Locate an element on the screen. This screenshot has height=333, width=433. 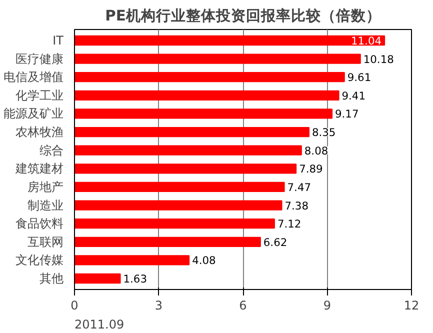
y-tick-label: 能源及矿业 is located at coordinates (34, 113).